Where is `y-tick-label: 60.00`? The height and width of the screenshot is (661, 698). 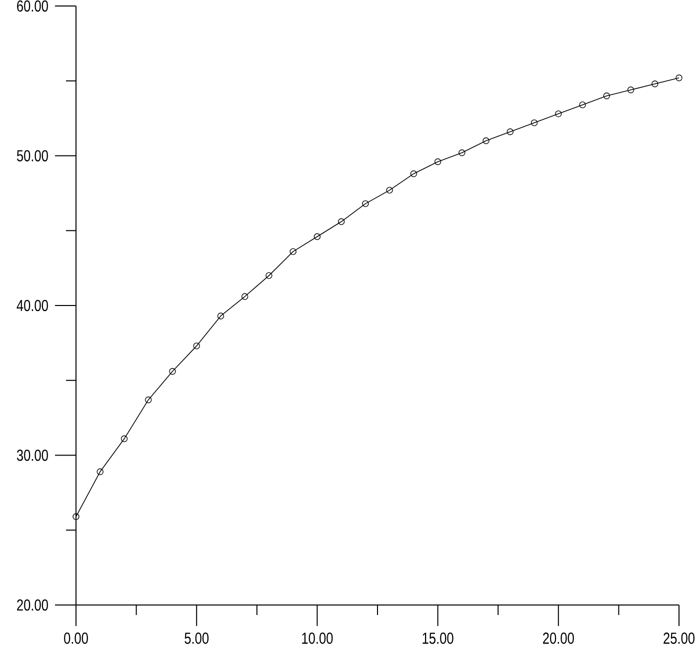
y-tick-label: 60.00 is located at coordinates (32, 6).